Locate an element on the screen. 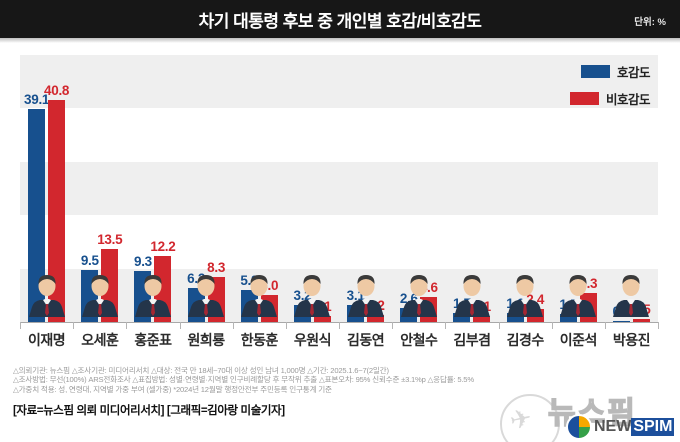  candidate-name-label: 김동연 is located at coordinates (366, 340).